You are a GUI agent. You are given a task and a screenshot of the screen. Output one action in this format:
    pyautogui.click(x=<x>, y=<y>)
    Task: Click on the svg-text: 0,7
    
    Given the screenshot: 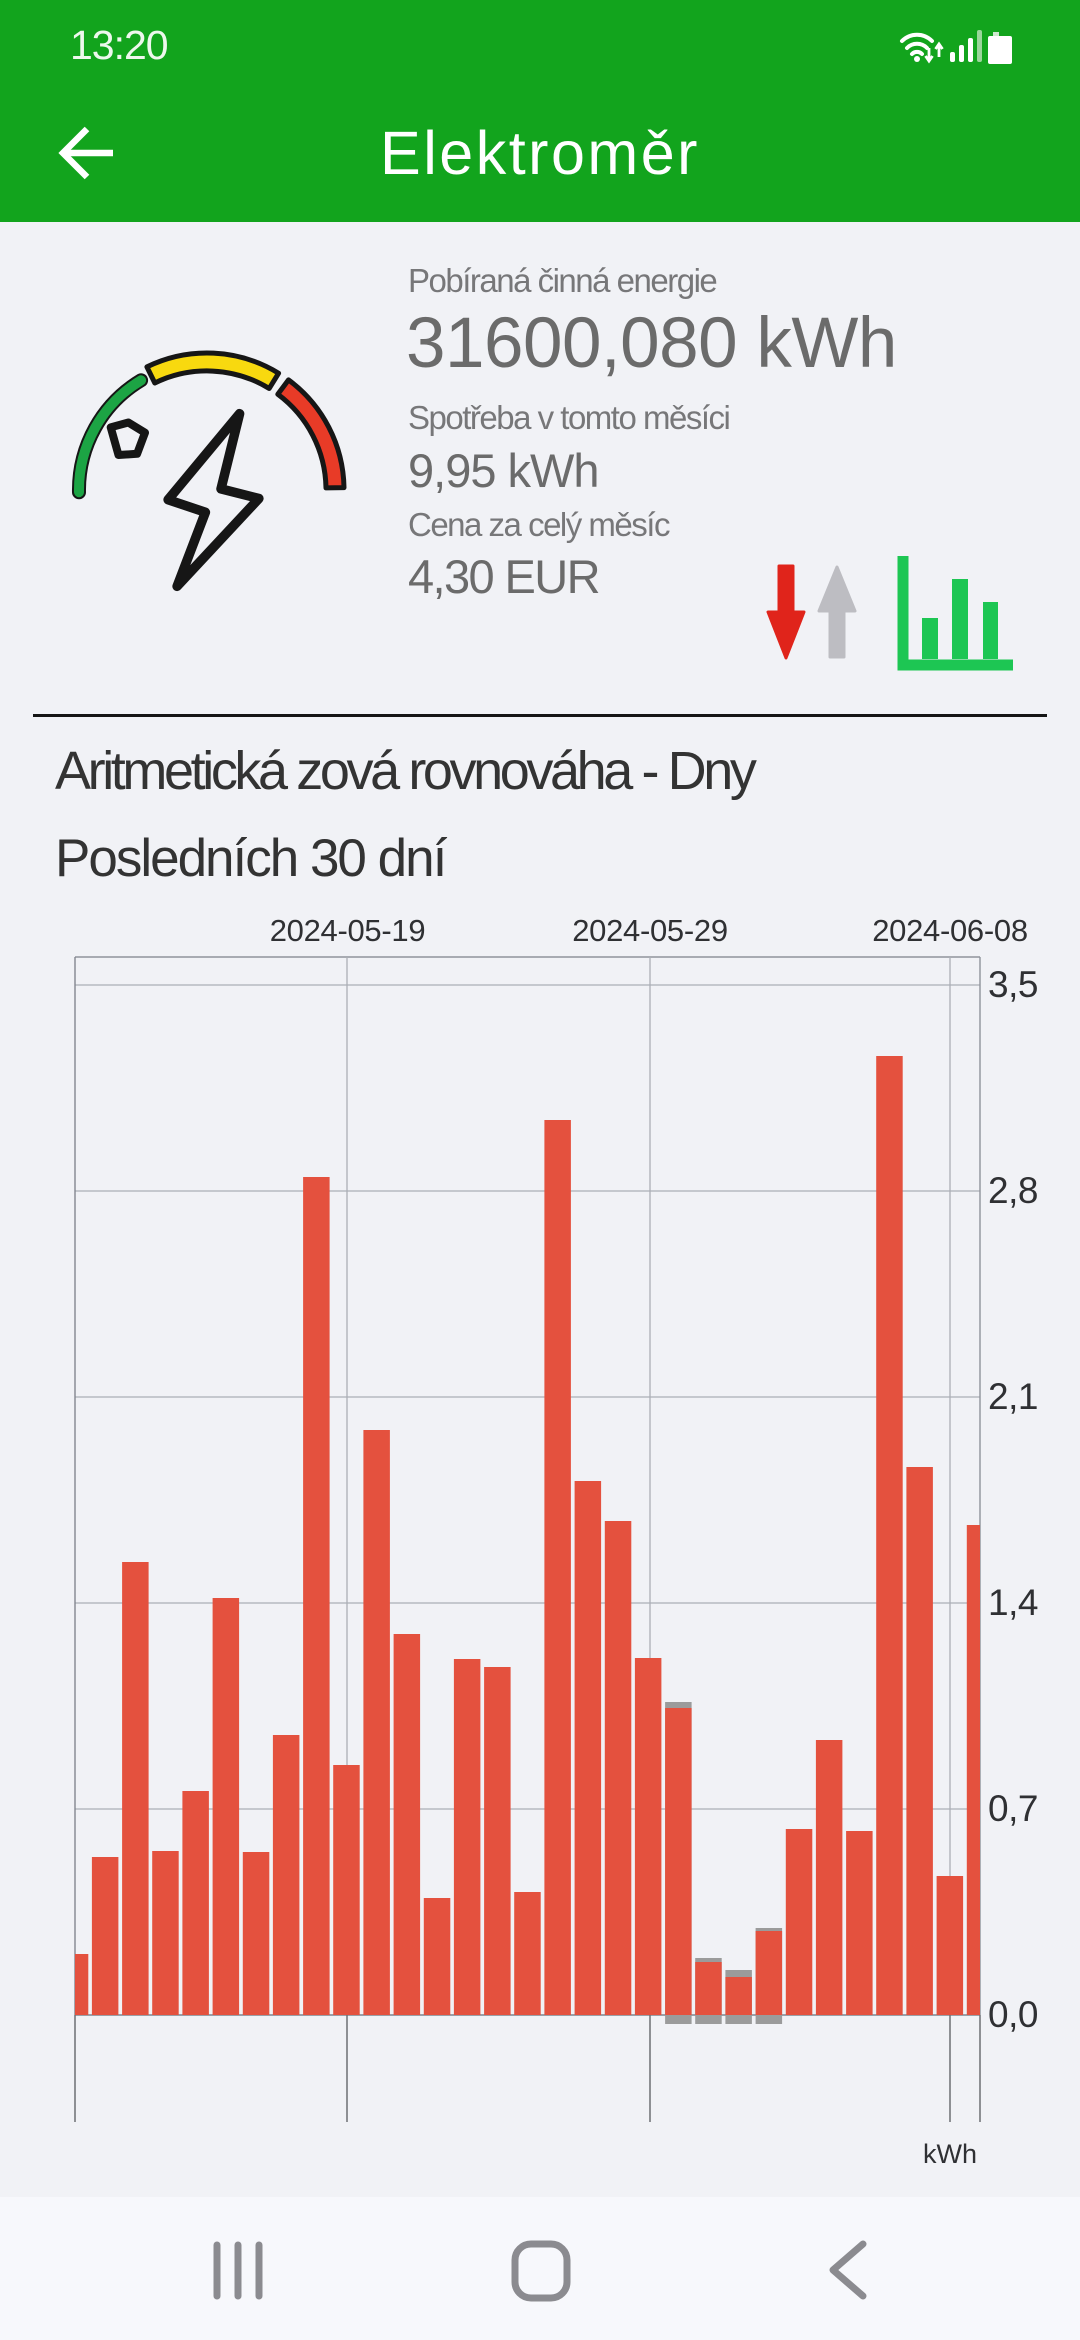 What is the action you would take?
    pyautogui.click(x=1013, y=1808)
    